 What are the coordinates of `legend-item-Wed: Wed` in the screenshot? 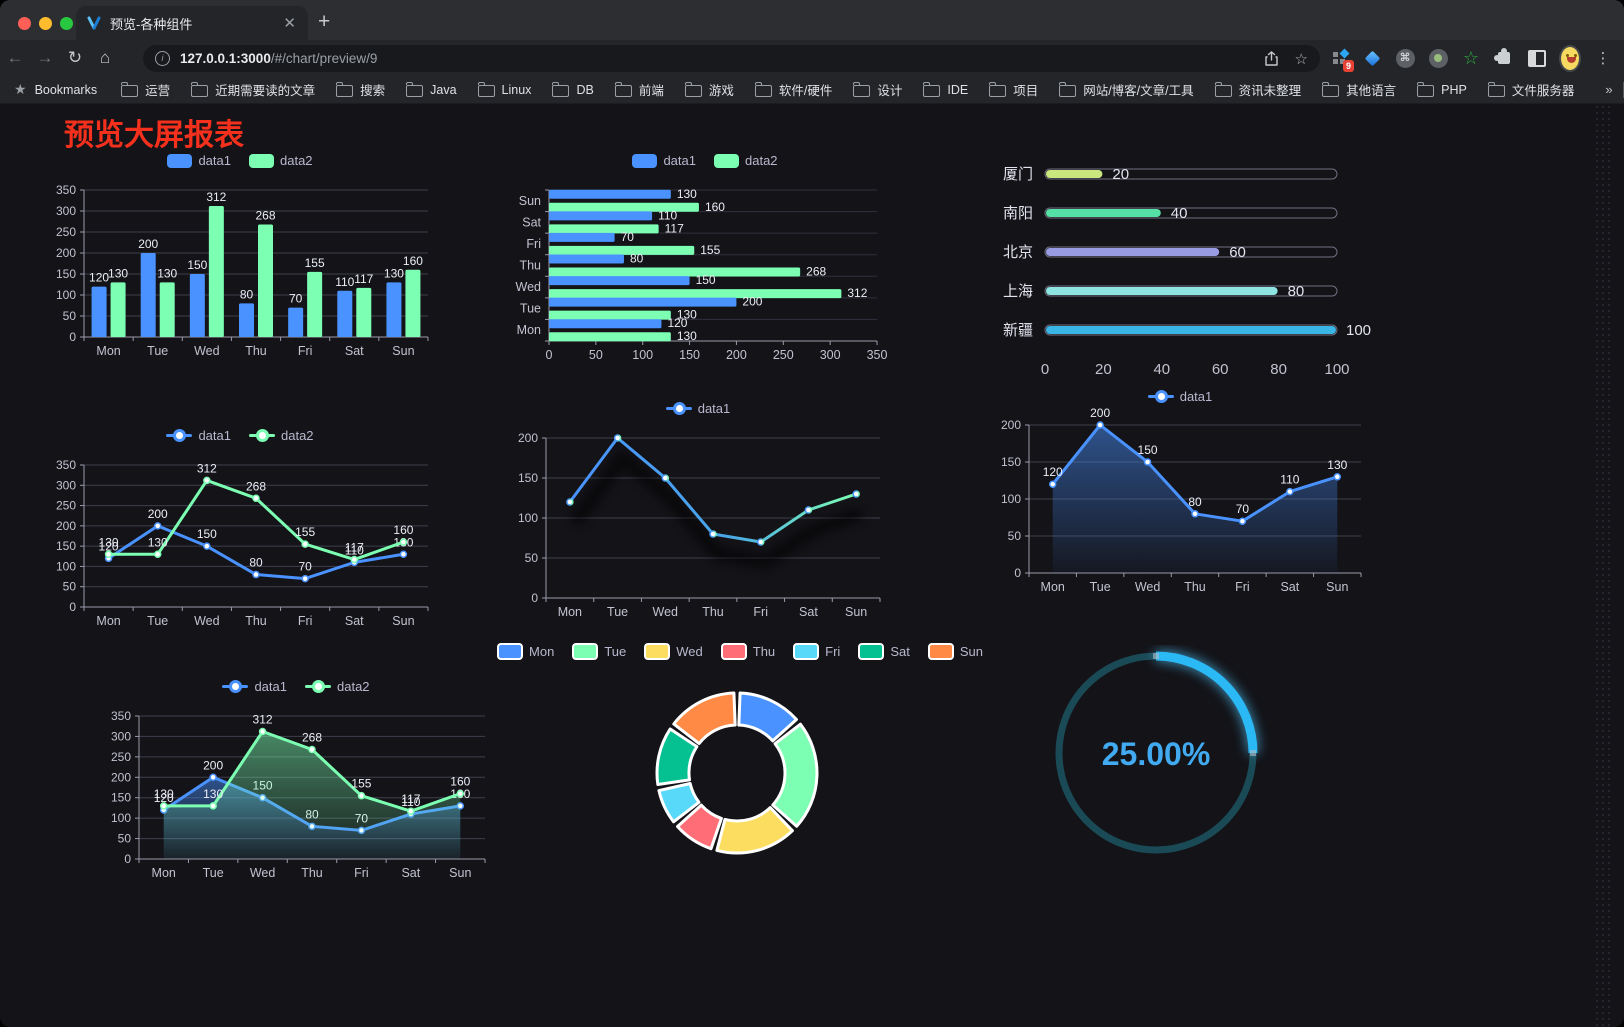 It's located at (673, 651).